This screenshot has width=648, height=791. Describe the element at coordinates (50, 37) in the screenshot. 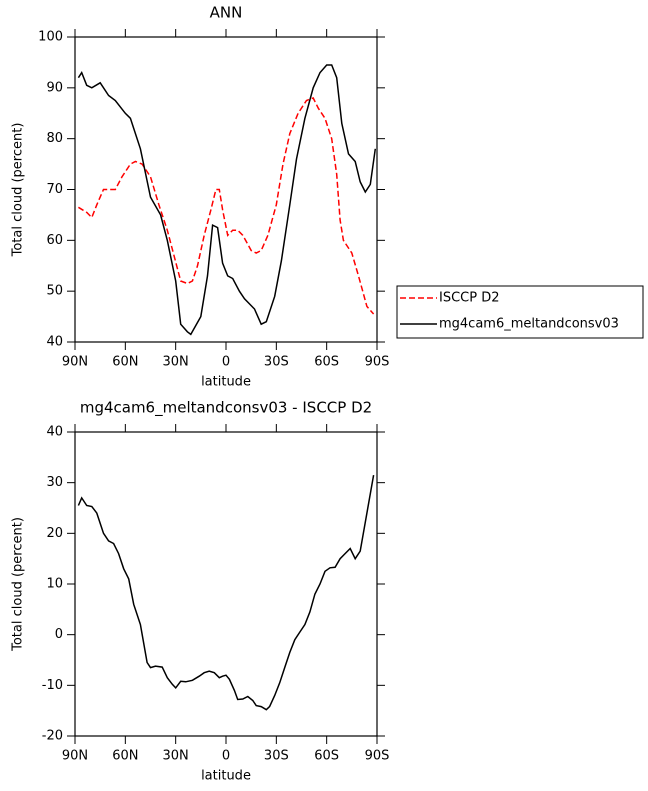

I see `y-tick-label: 100` at that location.